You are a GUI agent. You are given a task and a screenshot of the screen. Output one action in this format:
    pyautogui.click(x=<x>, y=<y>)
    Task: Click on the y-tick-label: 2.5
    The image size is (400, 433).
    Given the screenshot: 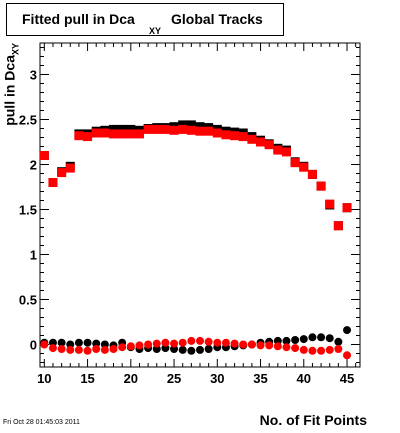 What is the action you would take?
    pyautogui.click(x=28, y=120)
    